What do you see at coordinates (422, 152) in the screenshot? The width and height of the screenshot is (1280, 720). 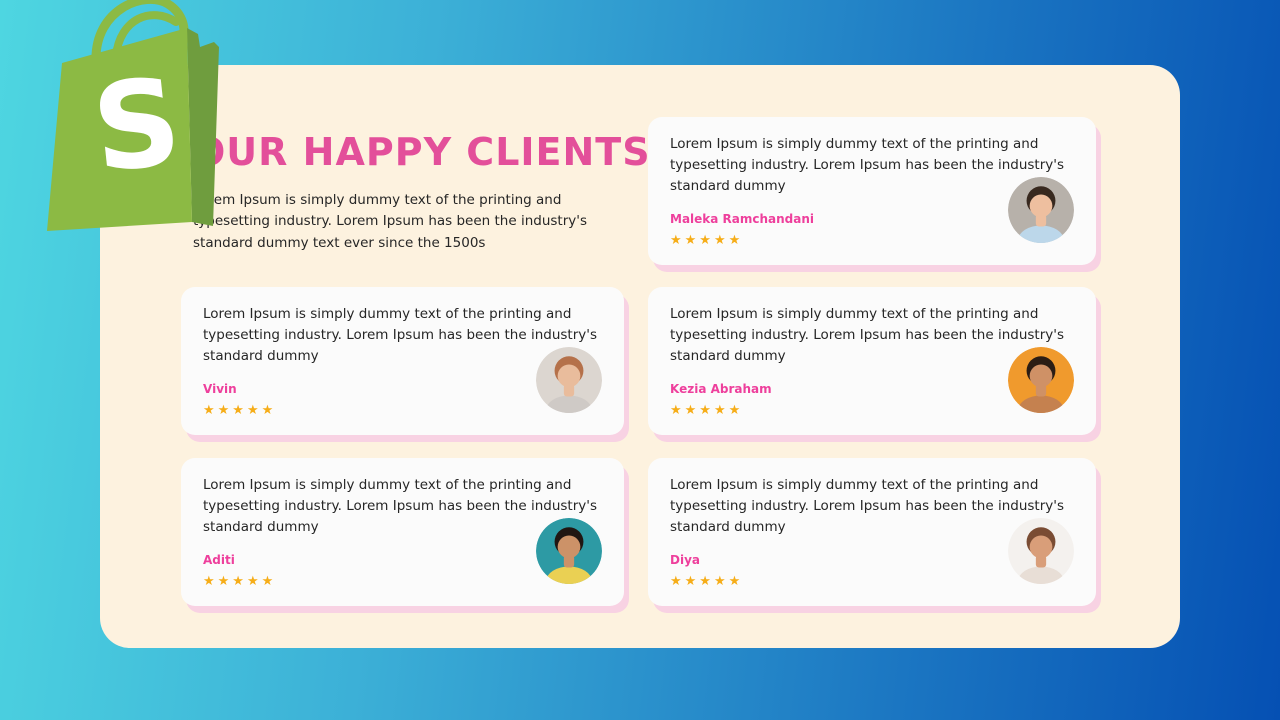 I see `page-title: OUR HAPPY CLIENTS` at bounding box center [422, 152].